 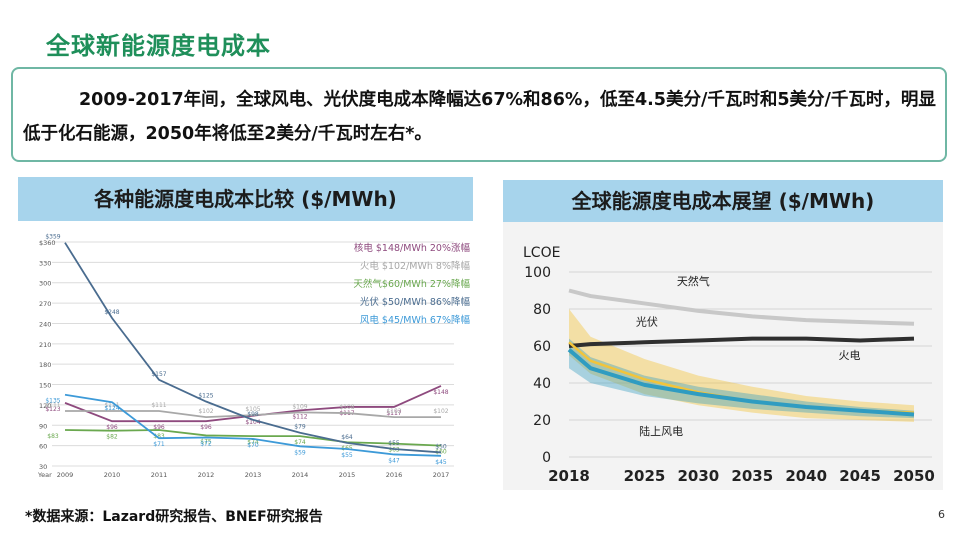 I want to click on data-label: $157, so click(x=158, y=374).